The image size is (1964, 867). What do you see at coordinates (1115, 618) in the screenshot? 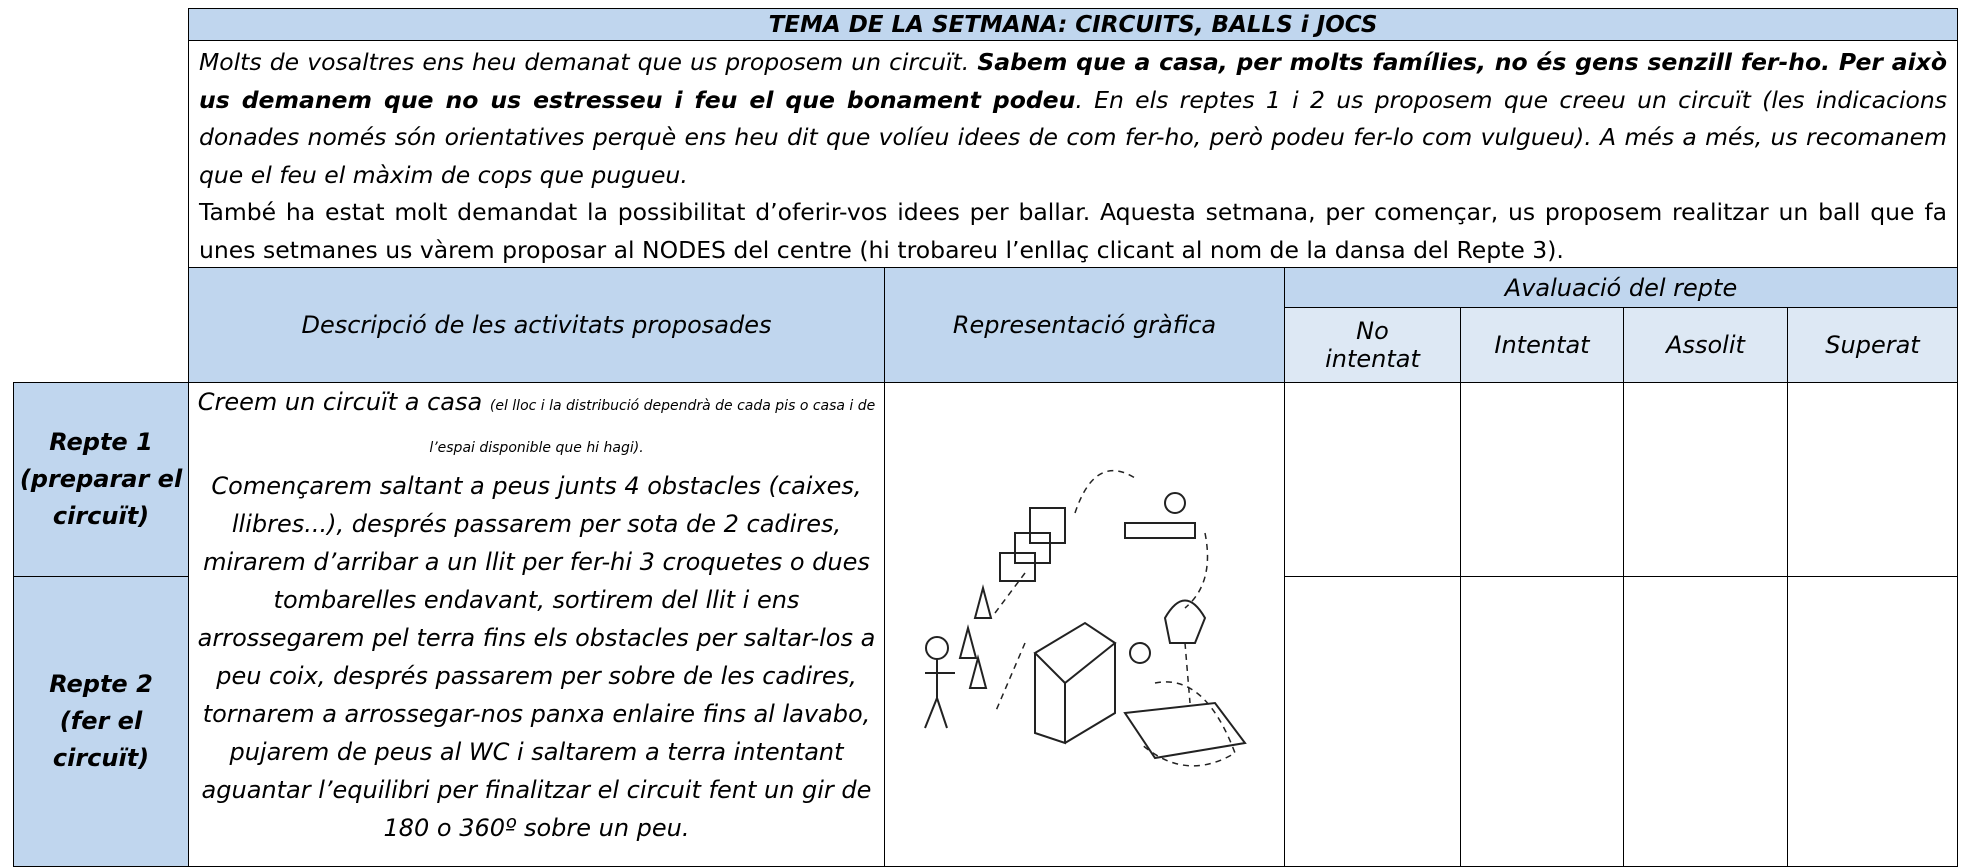
I see `path-arrow` at bounding box center [1115, 618].